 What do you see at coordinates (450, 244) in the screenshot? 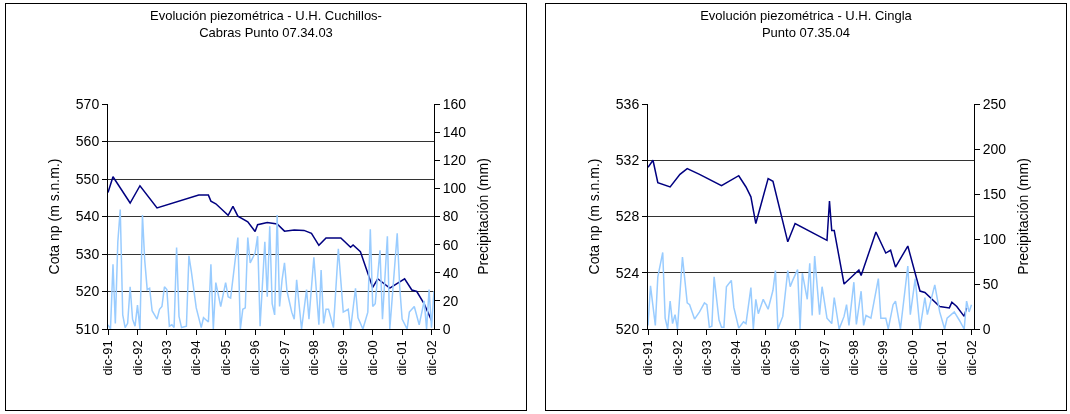
I see `y2-tick-label: 60` at bounding box center [450, 244].